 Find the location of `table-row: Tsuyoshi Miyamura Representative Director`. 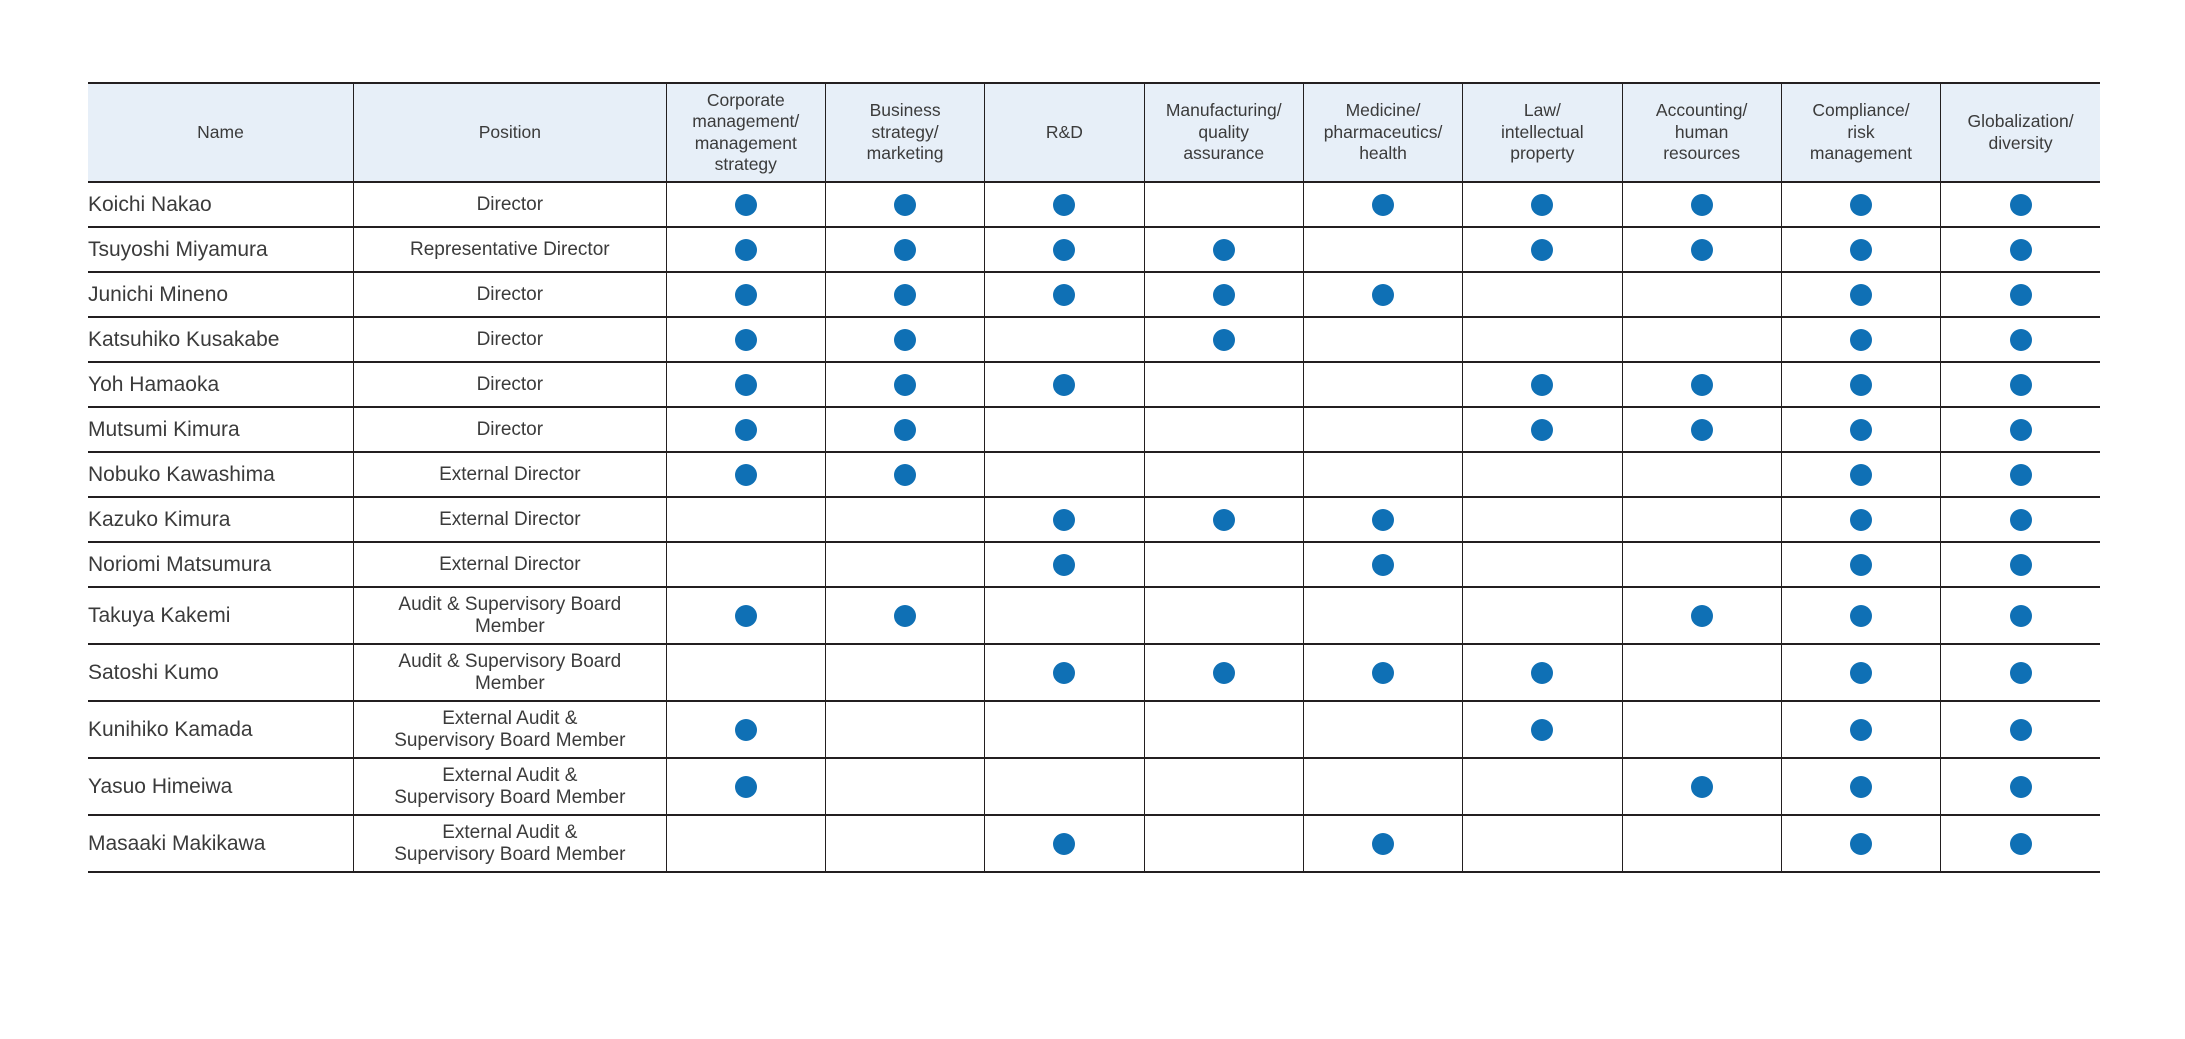

table-row: Tsuyoshi Miyamura Representative Director is located at coordinates (1094, 249).